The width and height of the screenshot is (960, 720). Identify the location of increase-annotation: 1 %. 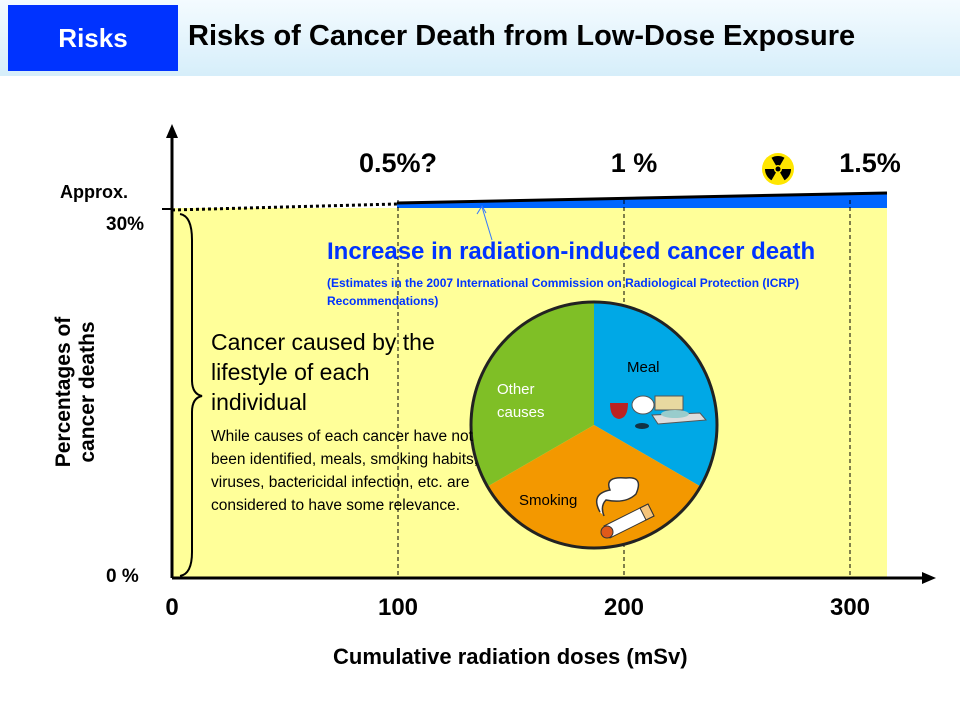
(634, 163).